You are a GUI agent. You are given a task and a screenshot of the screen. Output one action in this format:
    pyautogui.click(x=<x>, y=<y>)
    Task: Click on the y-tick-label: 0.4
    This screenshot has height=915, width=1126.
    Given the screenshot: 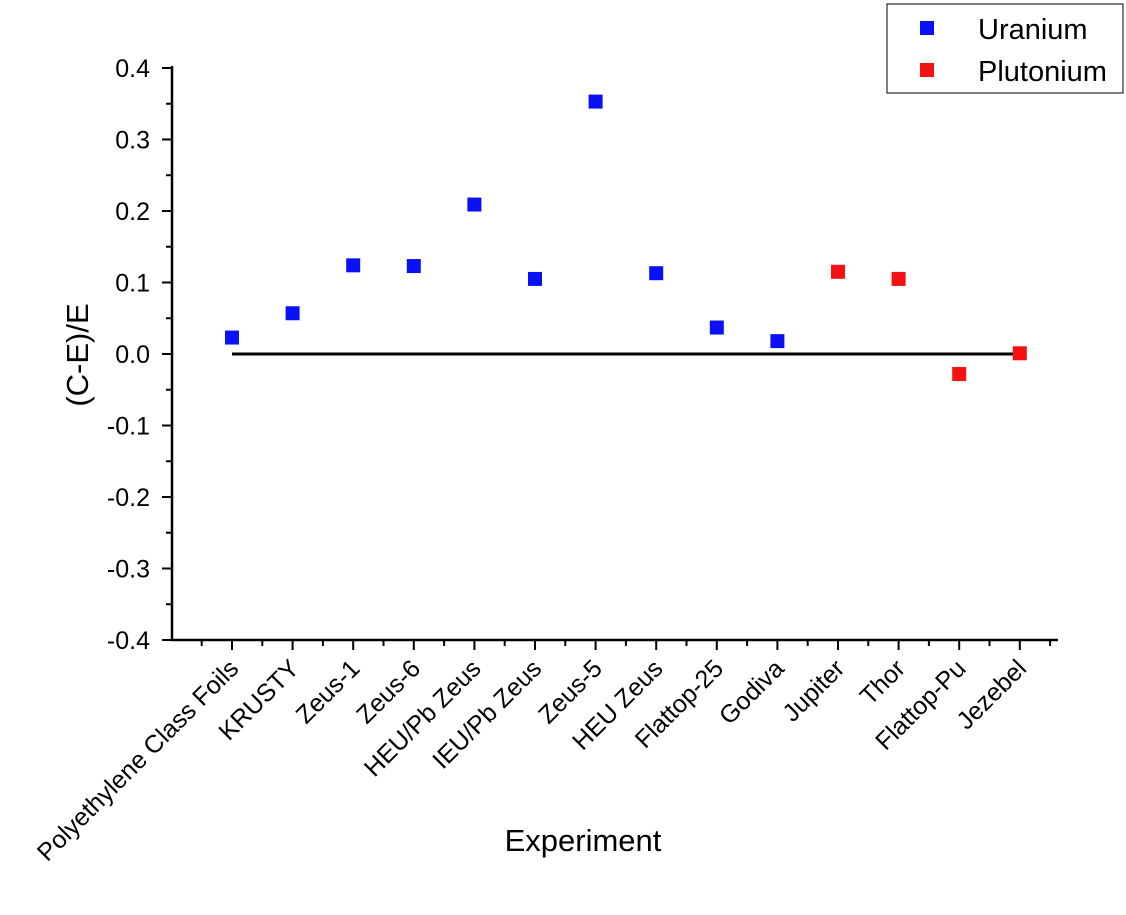 What is the action you would take?
    pyautogui.click(x=132, y=69)
    